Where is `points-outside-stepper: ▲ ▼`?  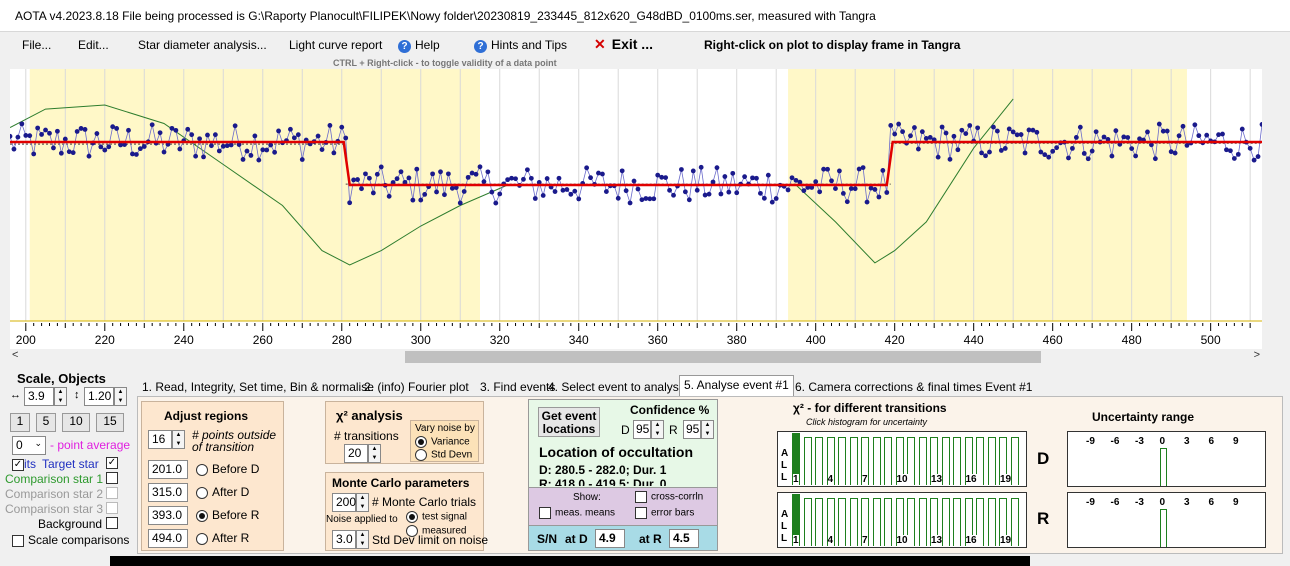
points-outside-stepper: ▲ ▼ is located at coordinates (178, 439).